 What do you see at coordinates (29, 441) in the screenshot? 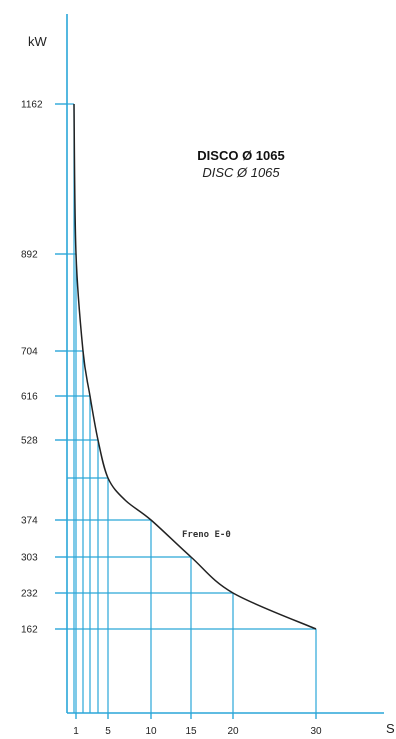
I see `y-tick-label-528: 528` at bounding box center [29, 441].